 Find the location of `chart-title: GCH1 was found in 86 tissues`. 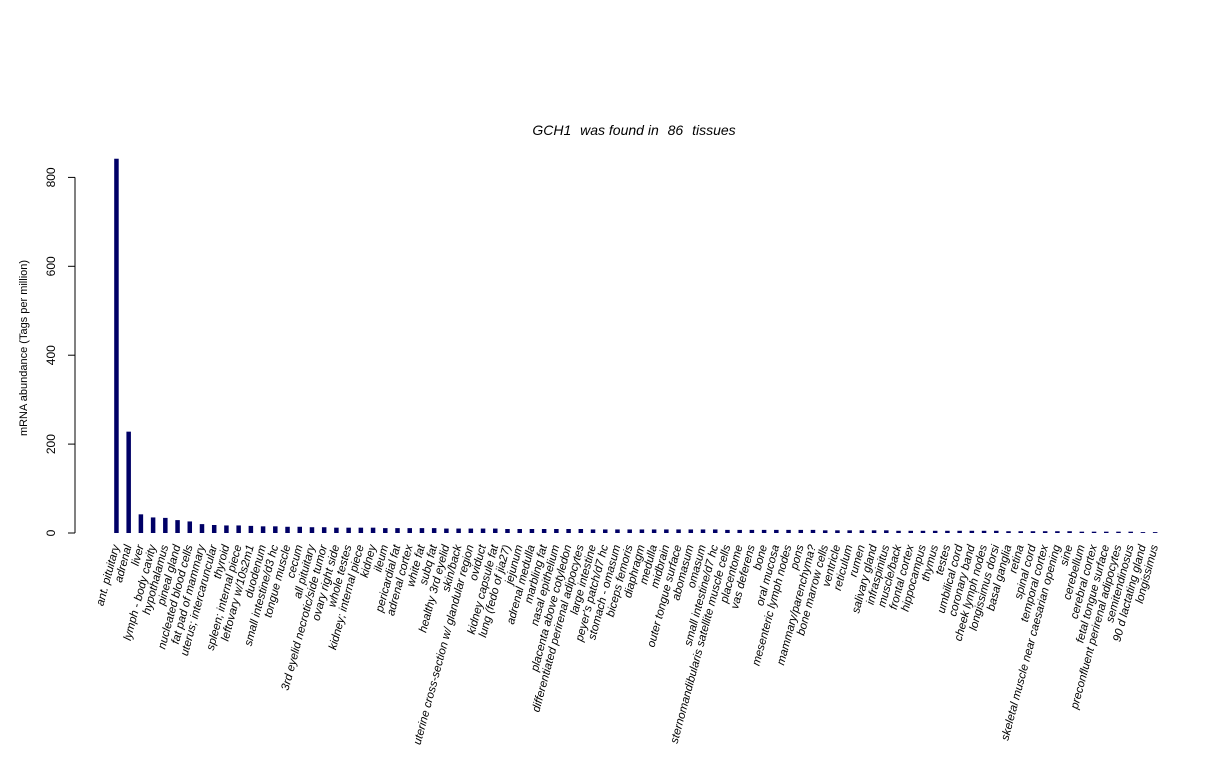

chart-title: GCH1 was found in 86 tissues is located at coordinates (633, 130).